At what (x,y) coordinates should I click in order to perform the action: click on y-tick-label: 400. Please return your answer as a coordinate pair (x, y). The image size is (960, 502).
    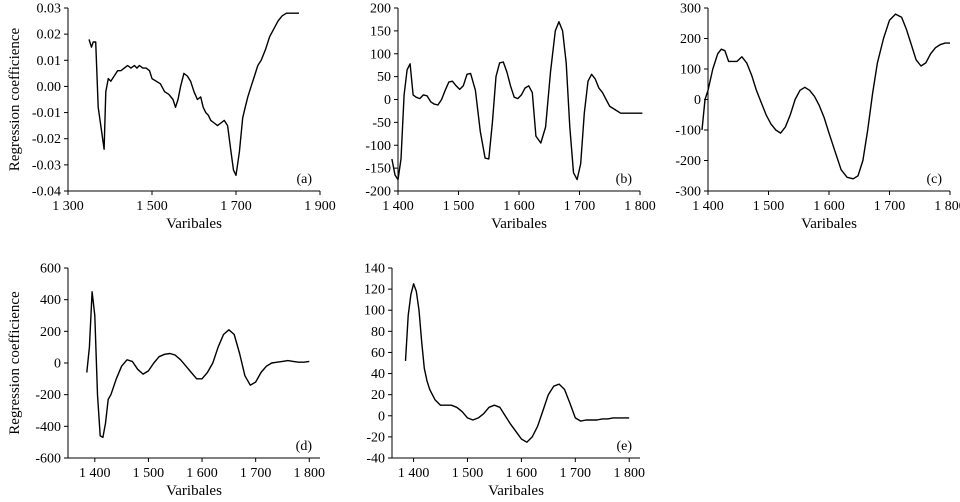
    Looking at the image, I should click on (50, 300).